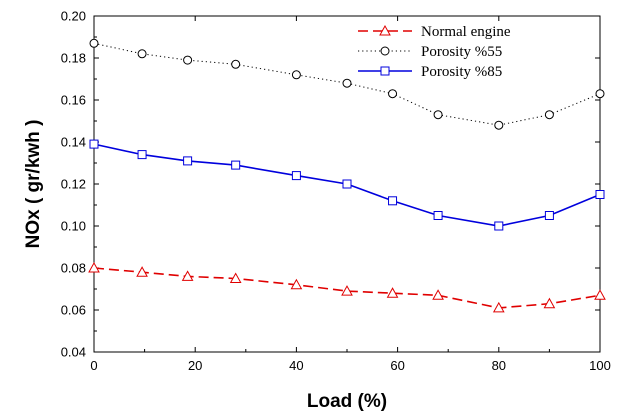  What do you see at coordinates (73, 310) in the screenshot?
I see `y-tick-label: 0.06` at bounding box center [73, 310].